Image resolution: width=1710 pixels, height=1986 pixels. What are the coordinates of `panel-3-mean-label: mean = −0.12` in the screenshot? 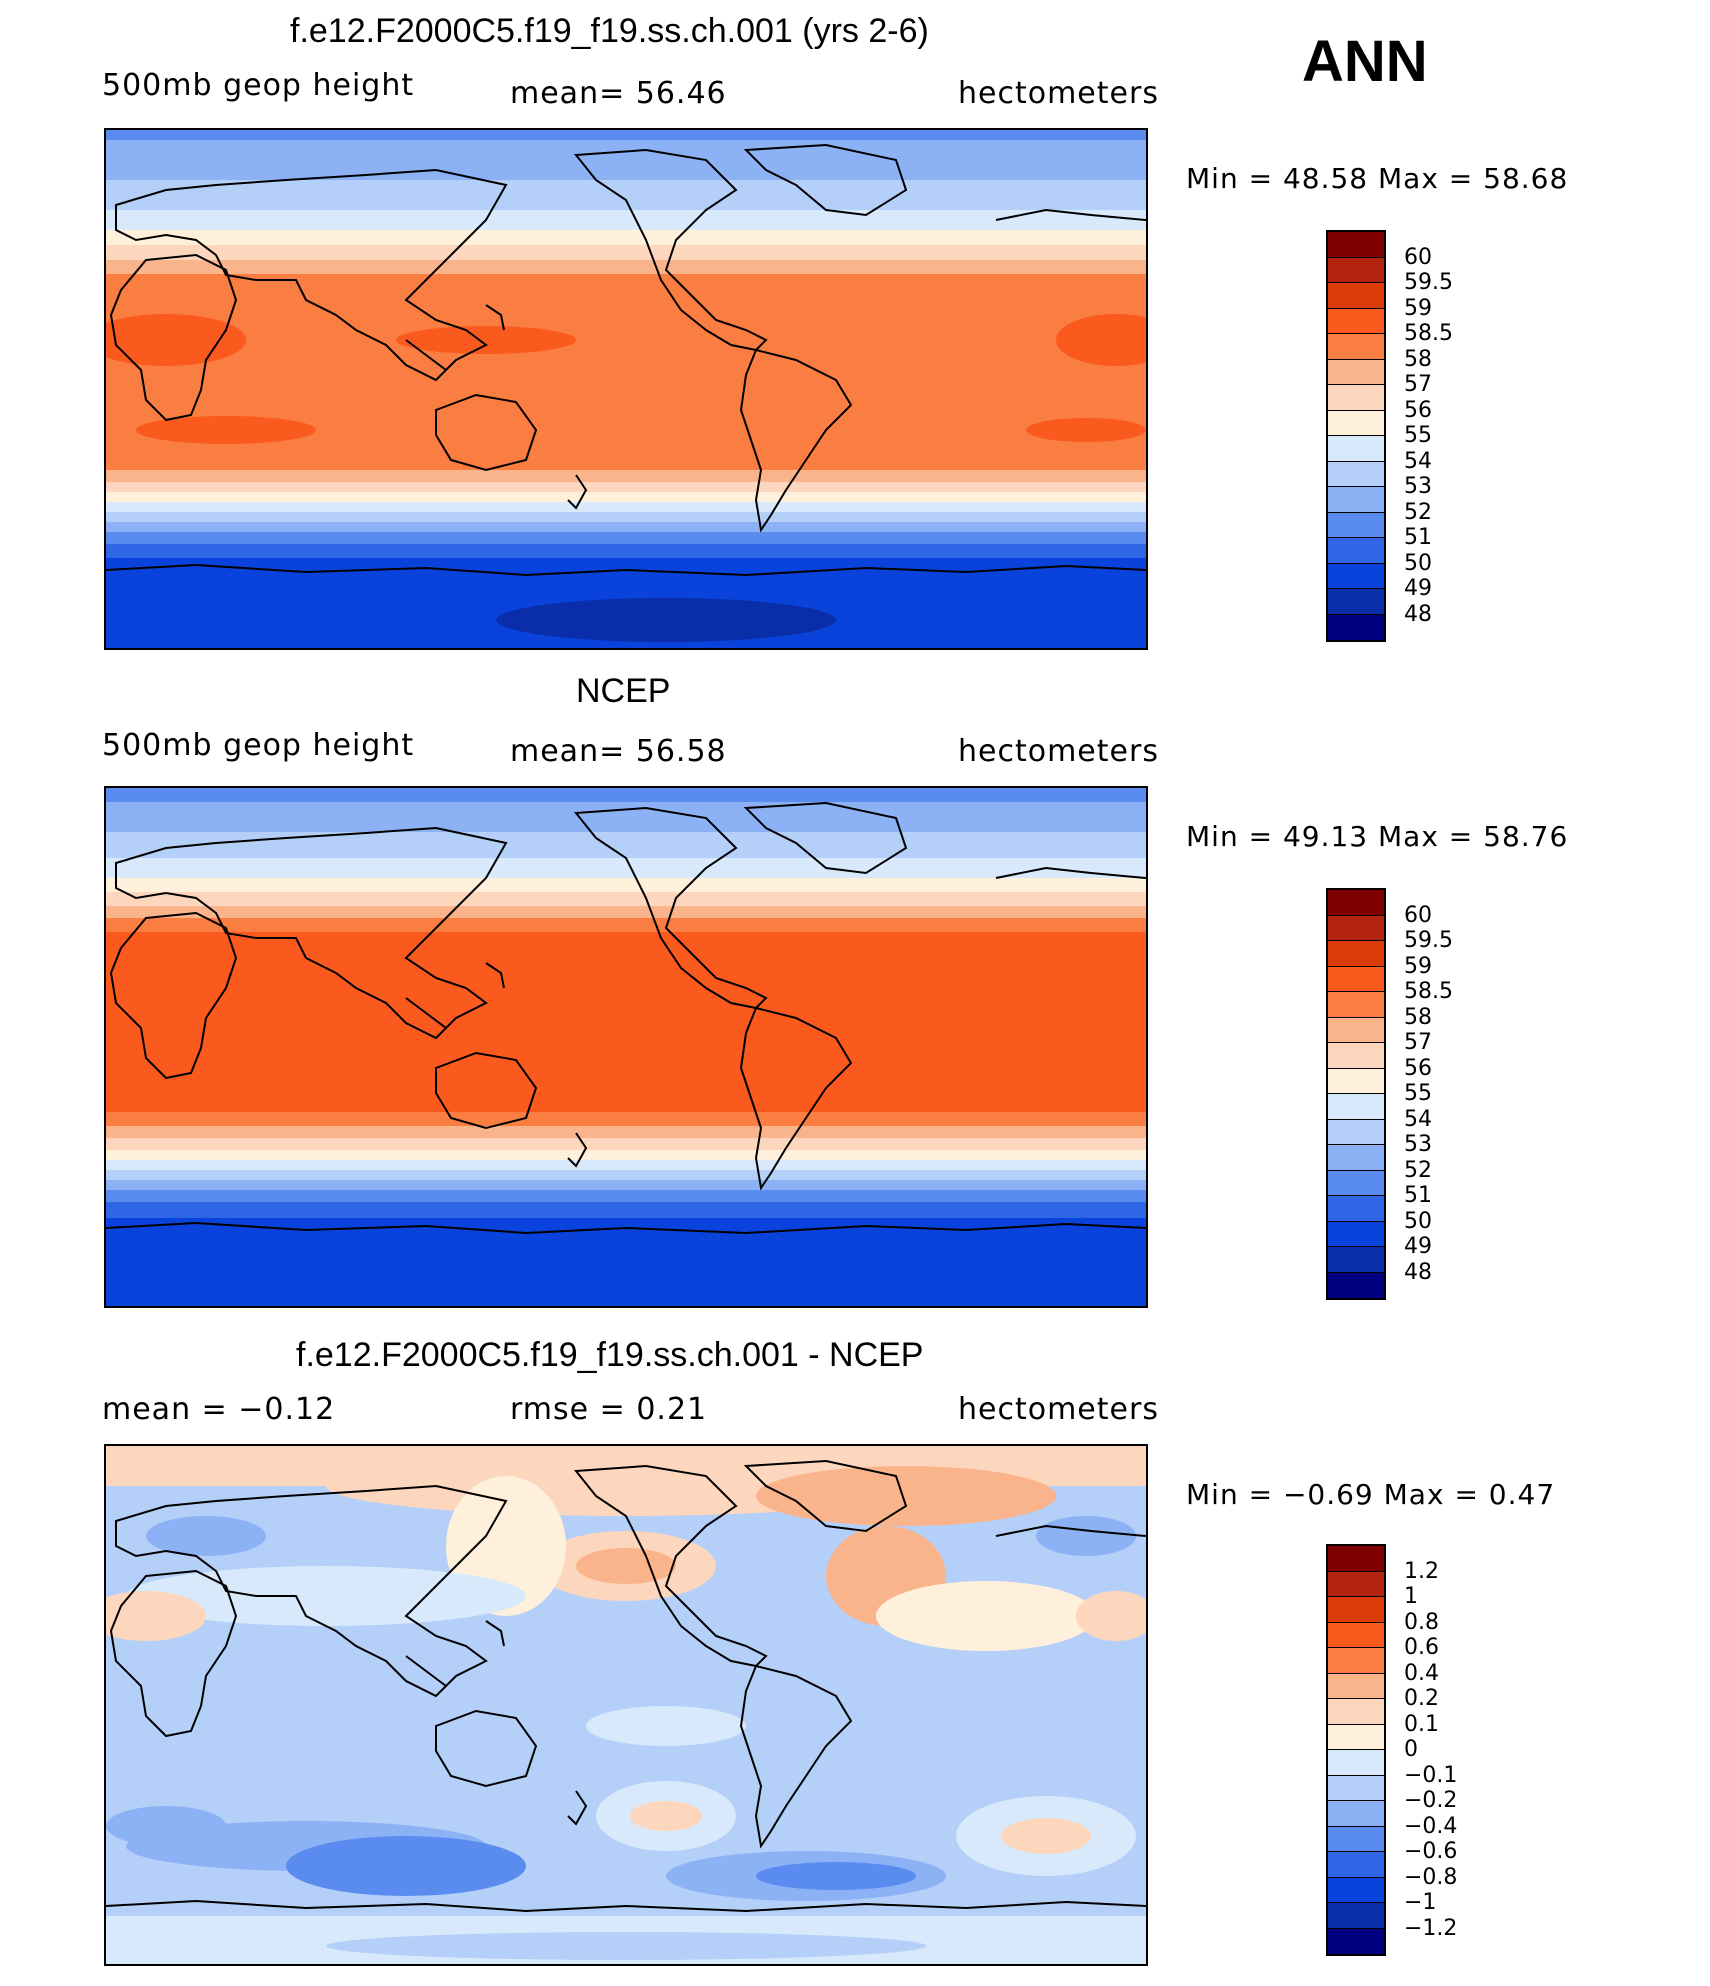 It's located at (219, 1409).